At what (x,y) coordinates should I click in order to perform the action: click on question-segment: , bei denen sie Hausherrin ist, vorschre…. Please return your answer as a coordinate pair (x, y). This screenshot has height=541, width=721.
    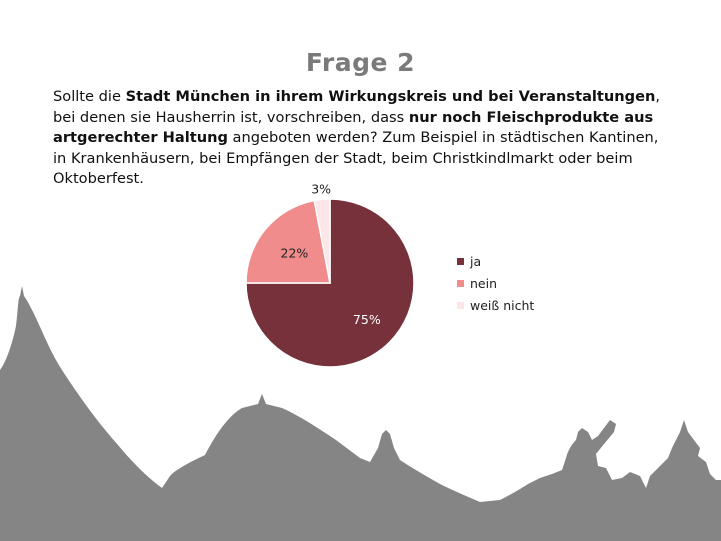
    Looking at the image, I should click on (357, 107).